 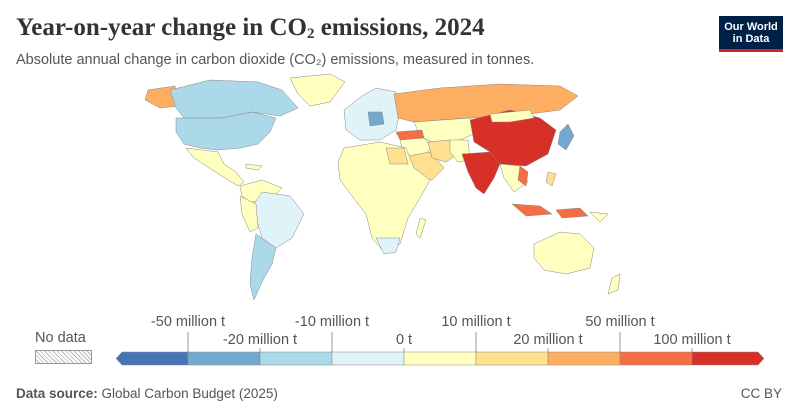 What do you see at coordinates (751, 34) in the screenshot?
I see `owid-logo: Our World in Data` at bounding box center [751, 34].